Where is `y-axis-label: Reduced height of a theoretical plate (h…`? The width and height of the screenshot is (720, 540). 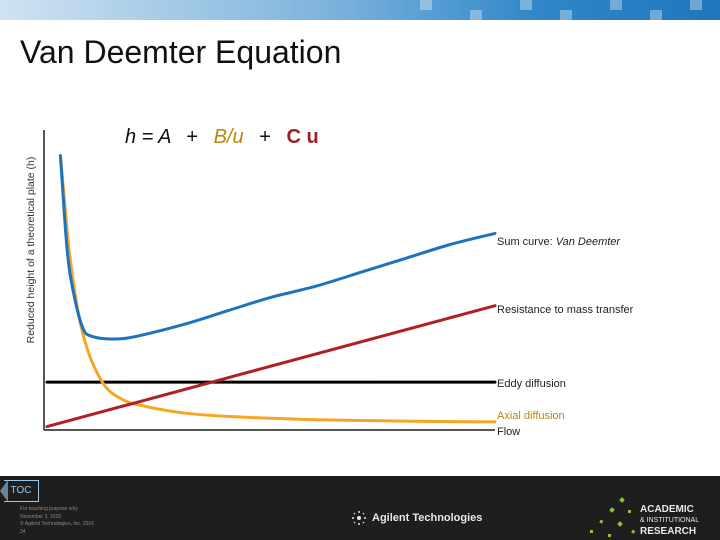
y-axis-label: Reduced height of a theoretical plate (h… is located at coordinates (31, 250).